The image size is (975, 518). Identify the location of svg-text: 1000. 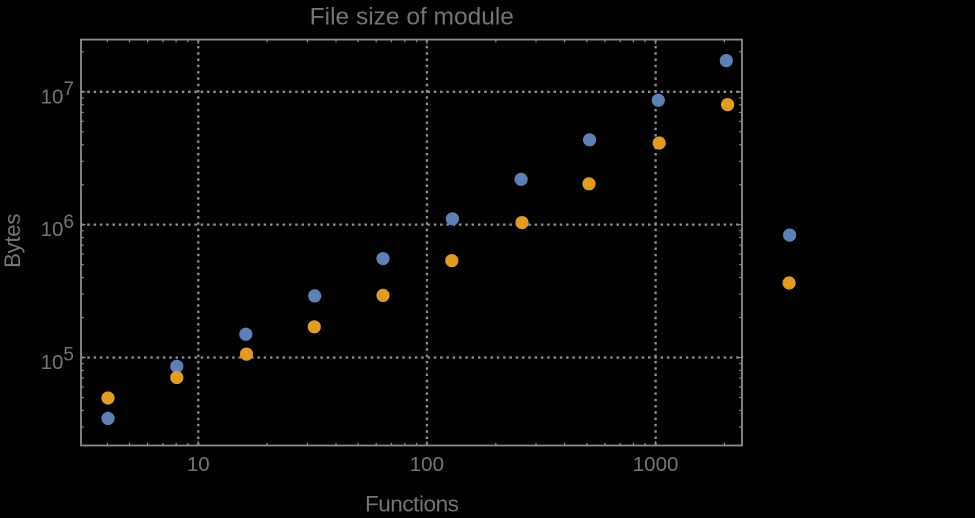
(656, 464).